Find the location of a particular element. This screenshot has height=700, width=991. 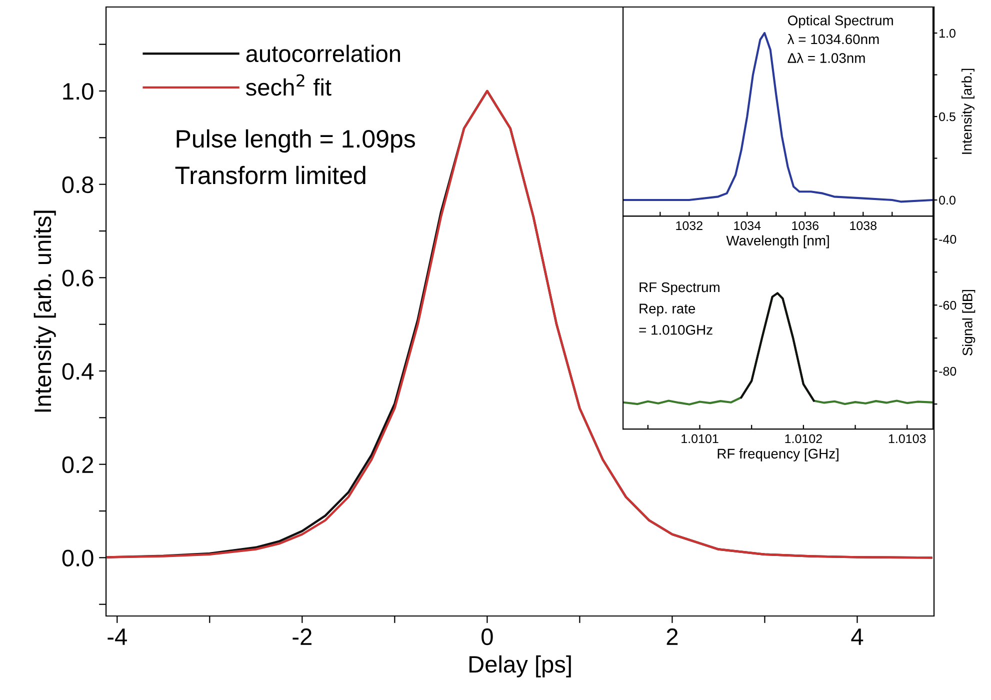

x-tick-label: 1038 is located at coordinates (863, 225).